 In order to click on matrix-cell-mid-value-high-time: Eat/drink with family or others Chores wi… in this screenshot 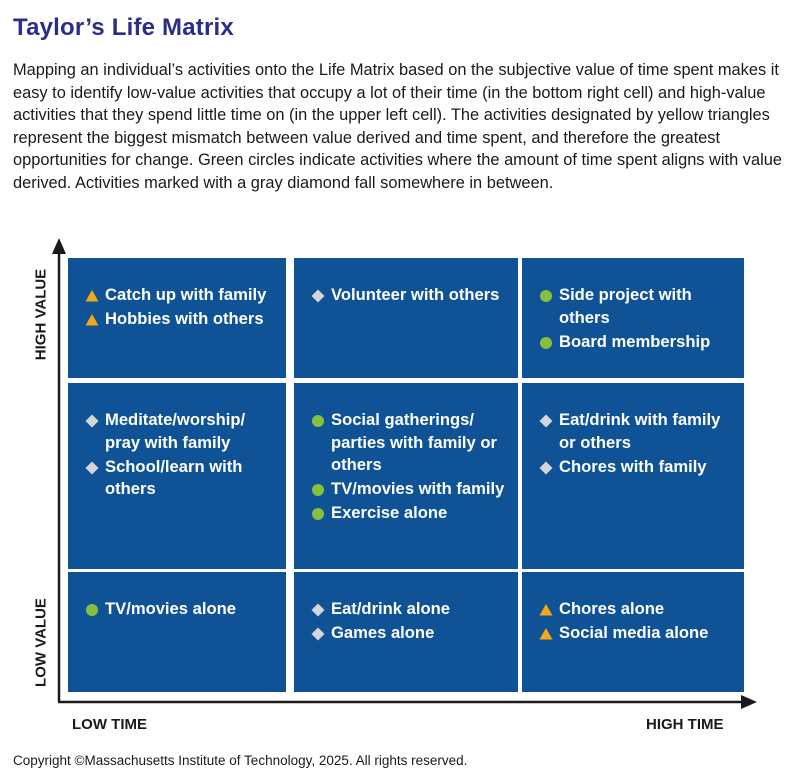, I will do `click(633, 476)`.